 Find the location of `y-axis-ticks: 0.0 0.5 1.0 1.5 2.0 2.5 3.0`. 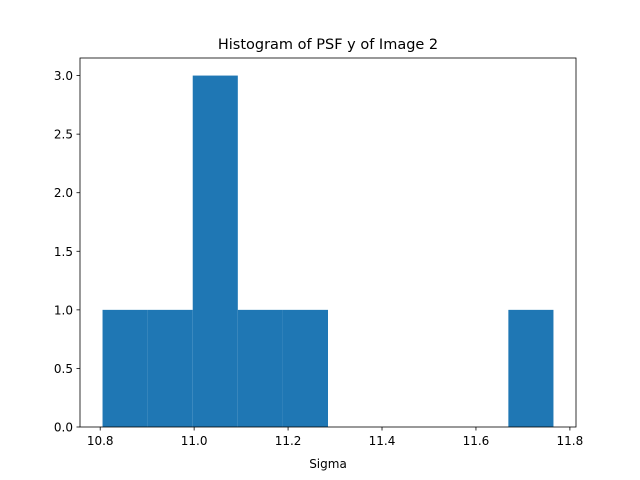

y-axis-ticks: 0.0 0.5 1.0 1.5 2.0 2.5 3.0 is located at coordinates (67, 252).